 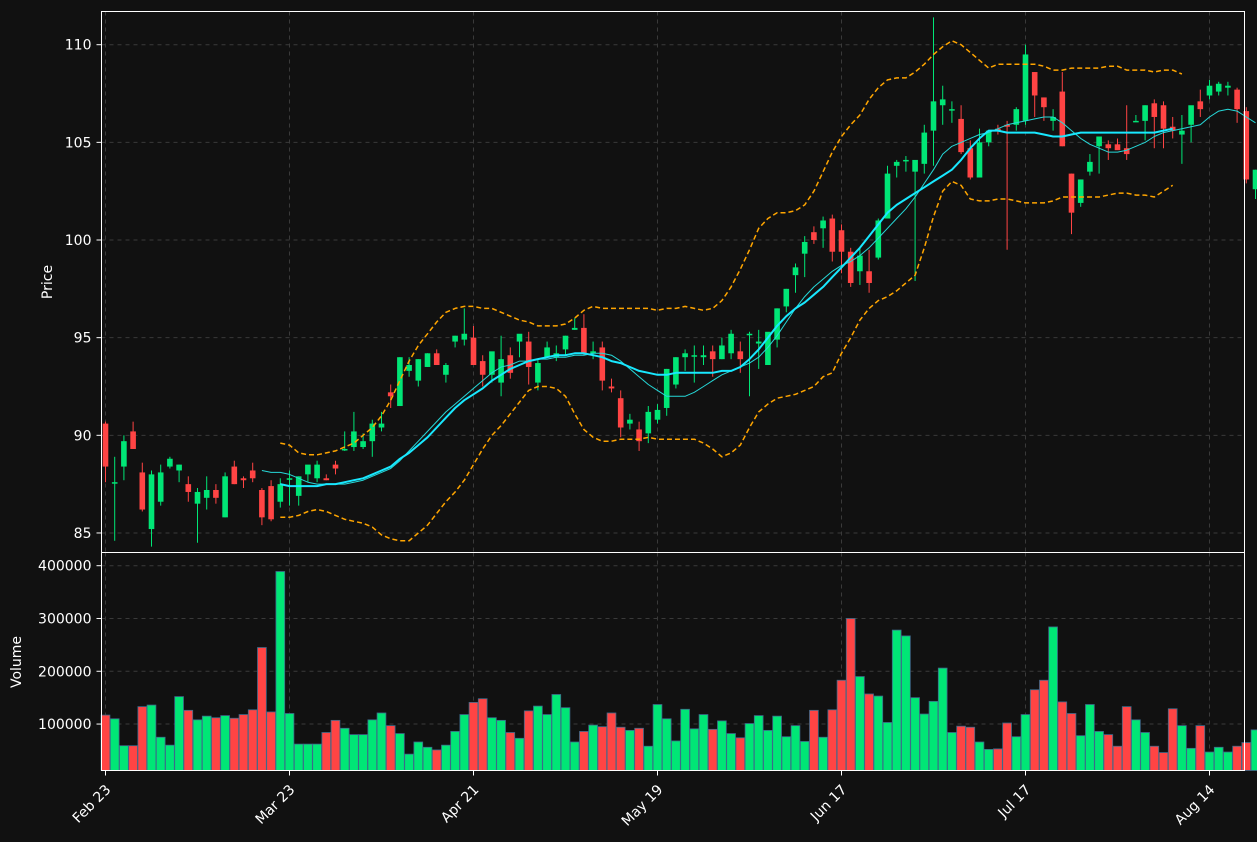 I want to click on price-tick-label: 100, so click(x=78, y=241).